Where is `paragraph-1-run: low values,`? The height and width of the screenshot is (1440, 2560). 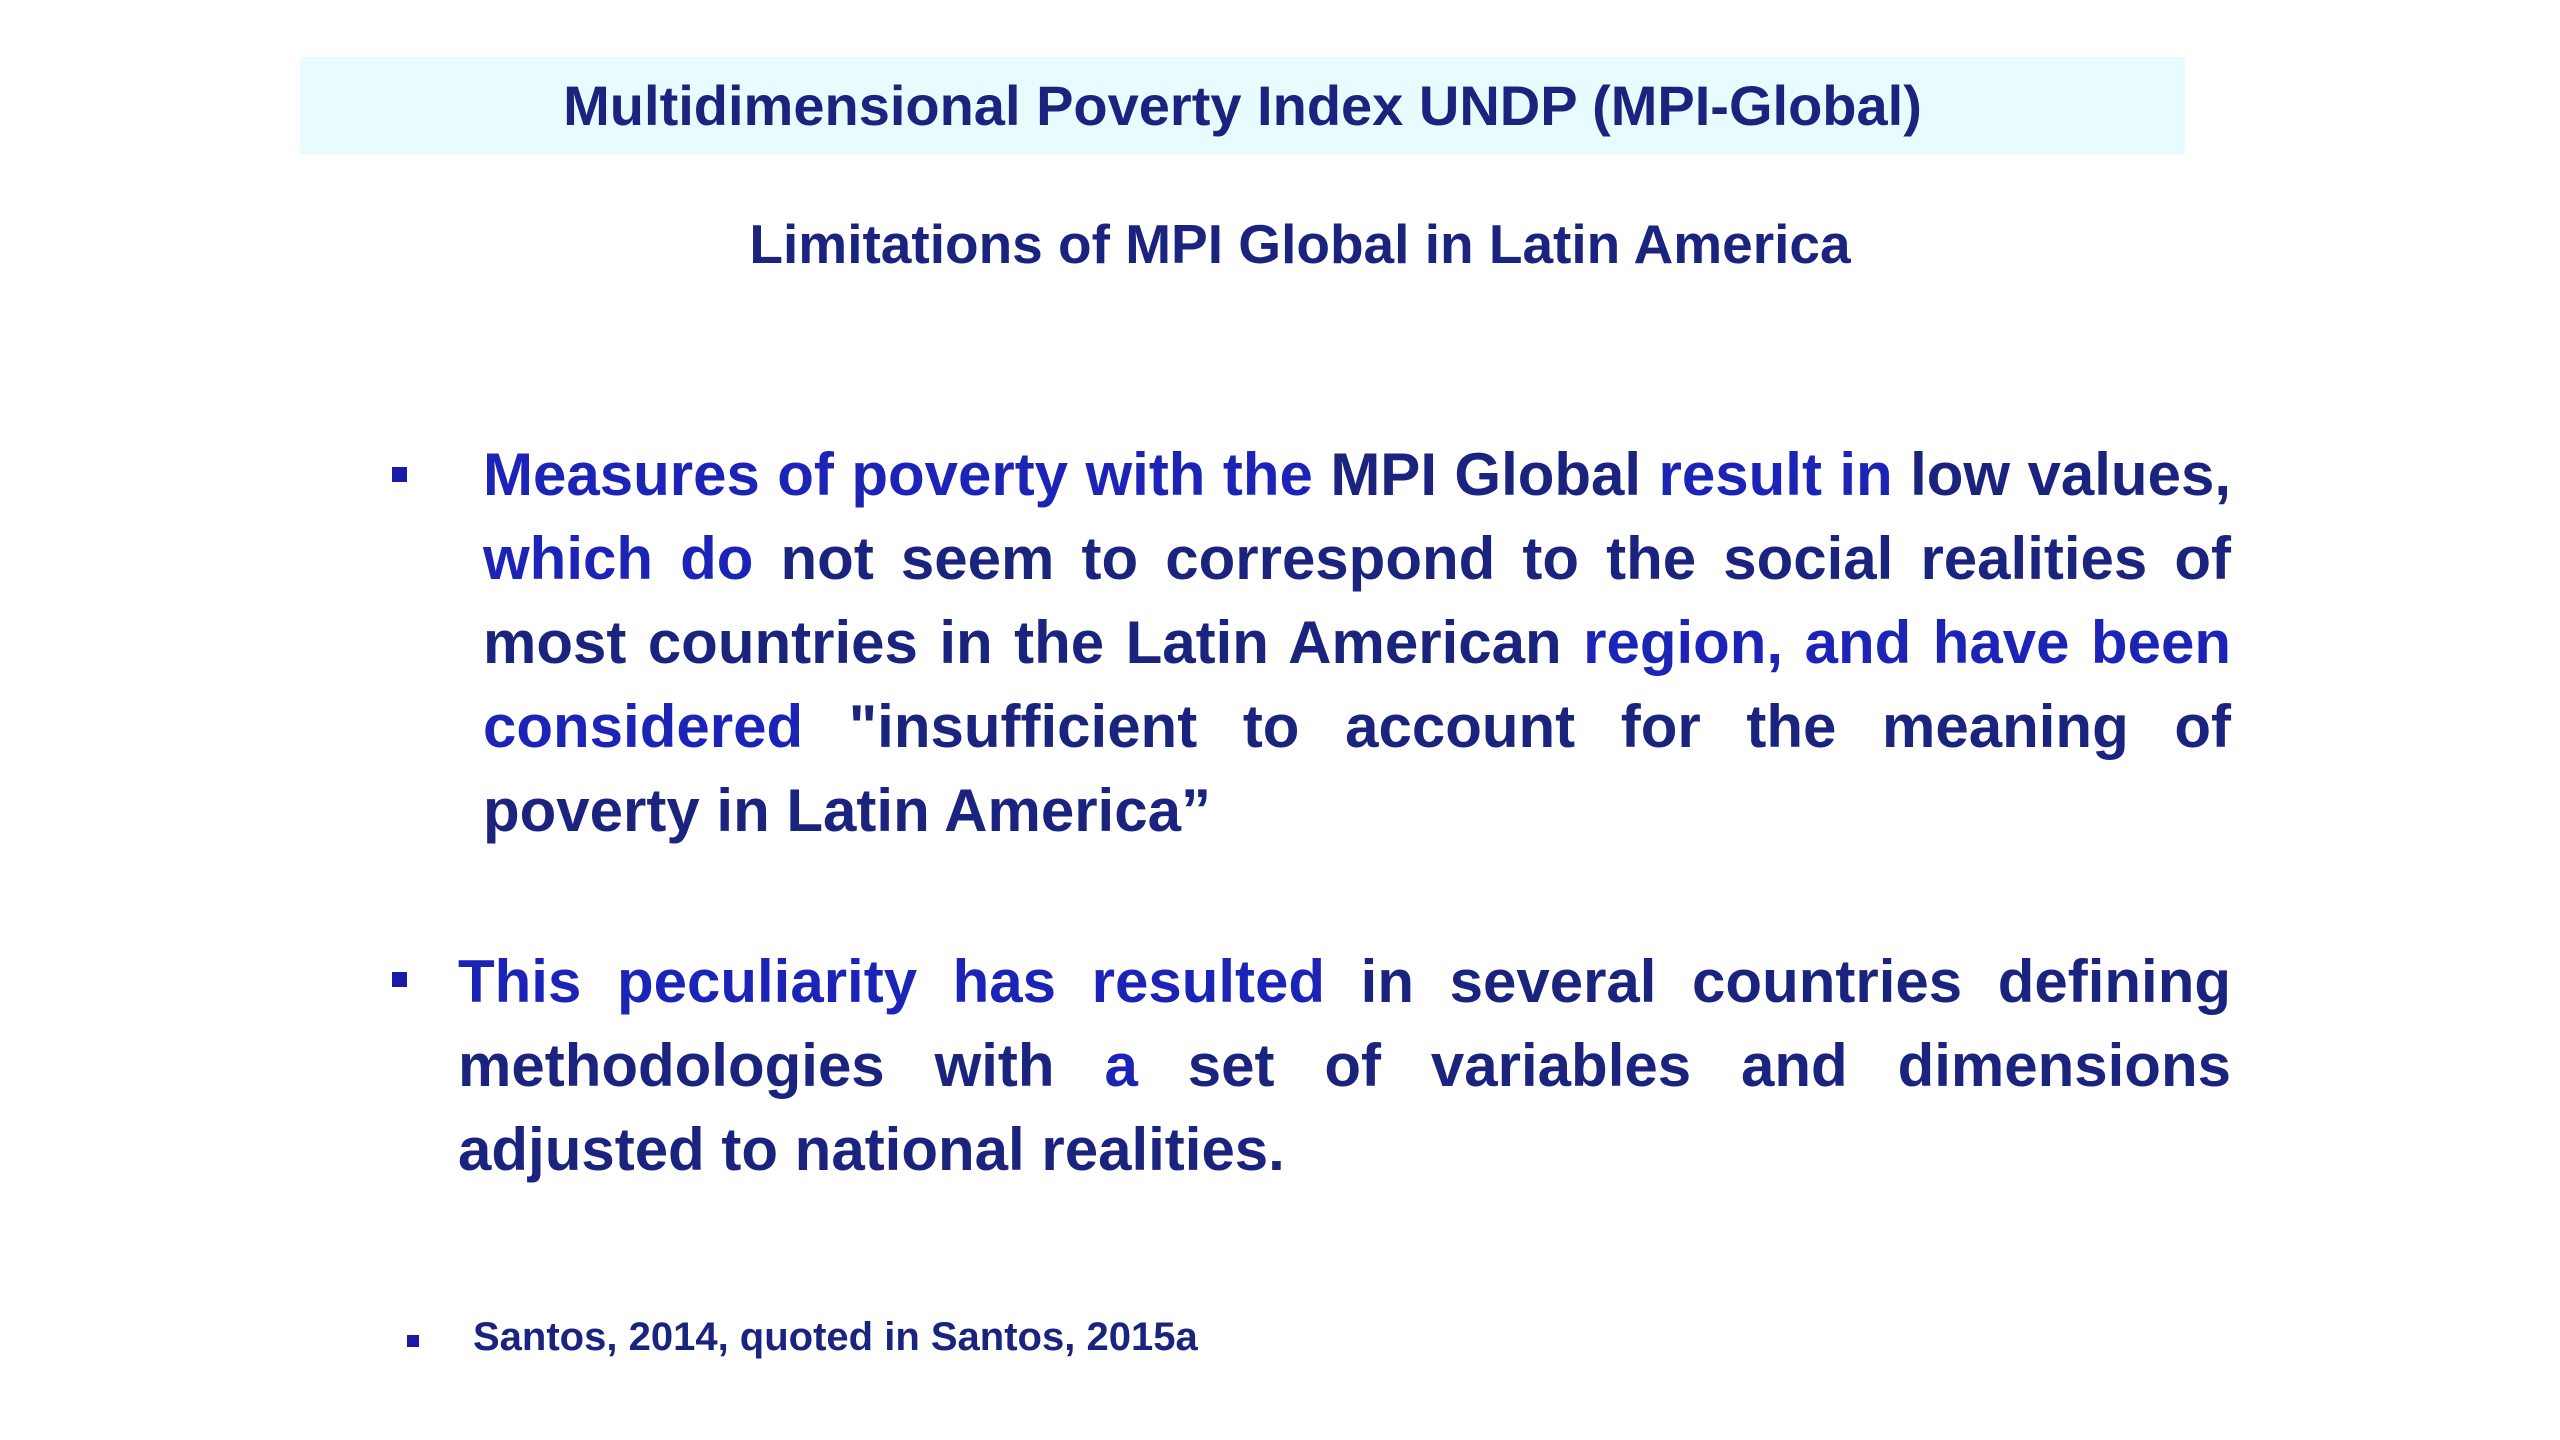
paragraph-1-run: low values, is located at coordinates (2070, 474).